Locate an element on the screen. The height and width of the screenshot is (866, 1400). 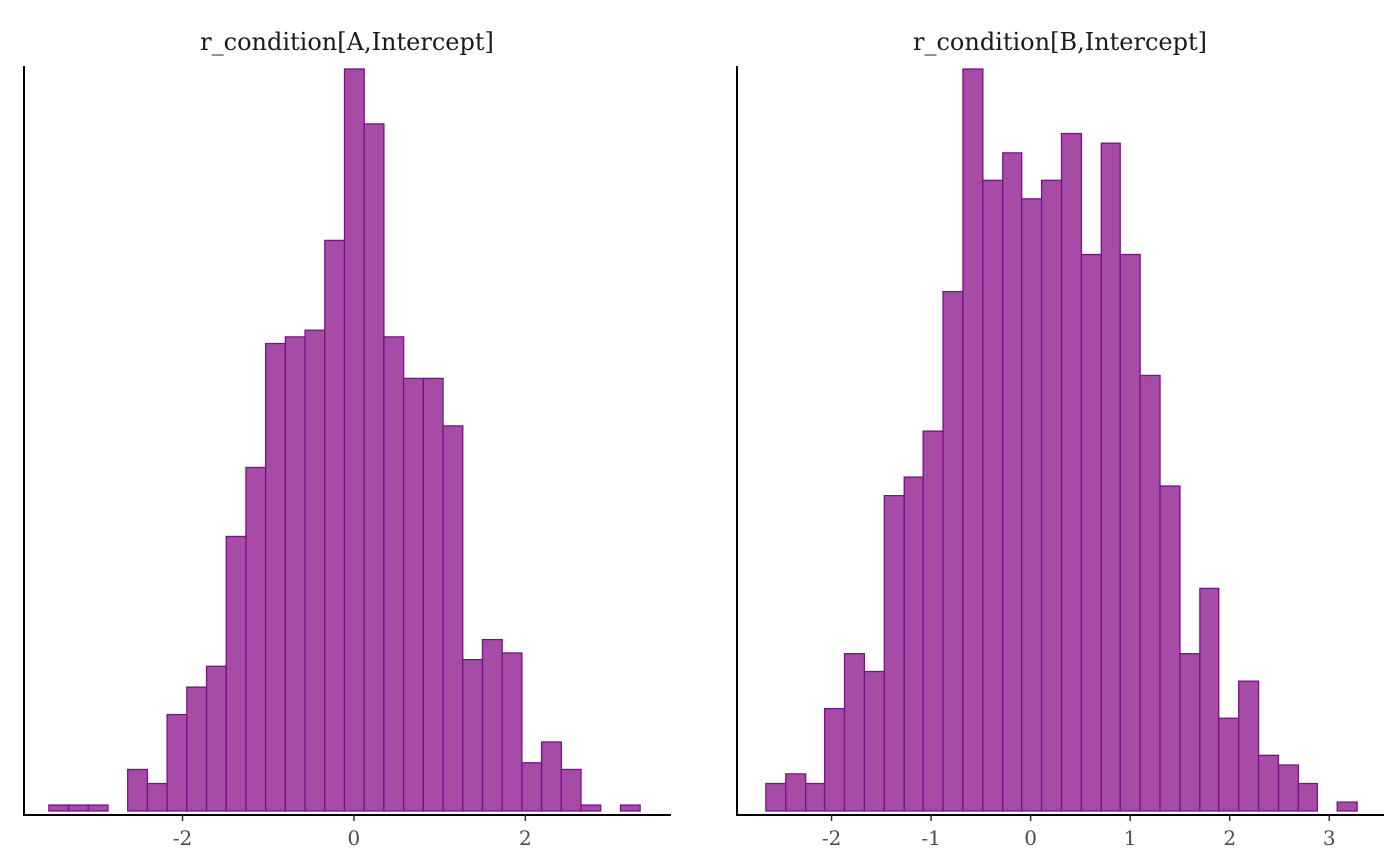
panel-a-title: r_condition[A,Intercept] is located at coordinates (347, 42).